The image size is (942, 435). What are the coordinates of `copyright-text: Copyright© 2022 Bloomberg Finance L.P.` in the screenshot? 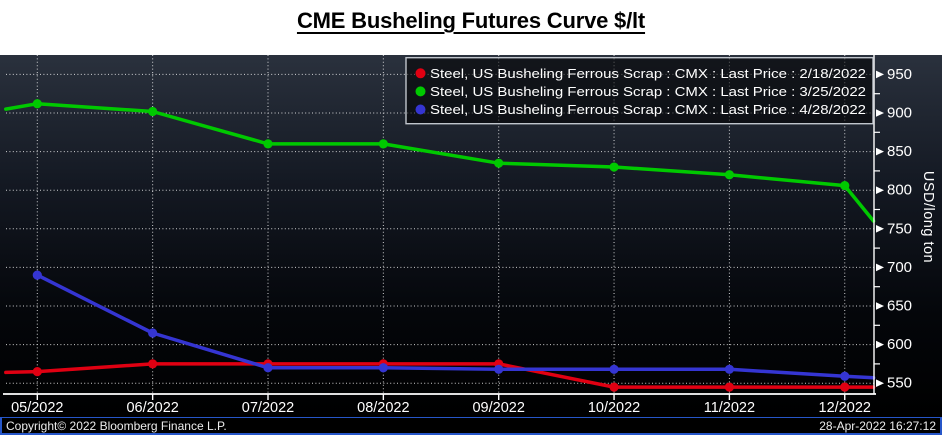 It's located at (116, 425).